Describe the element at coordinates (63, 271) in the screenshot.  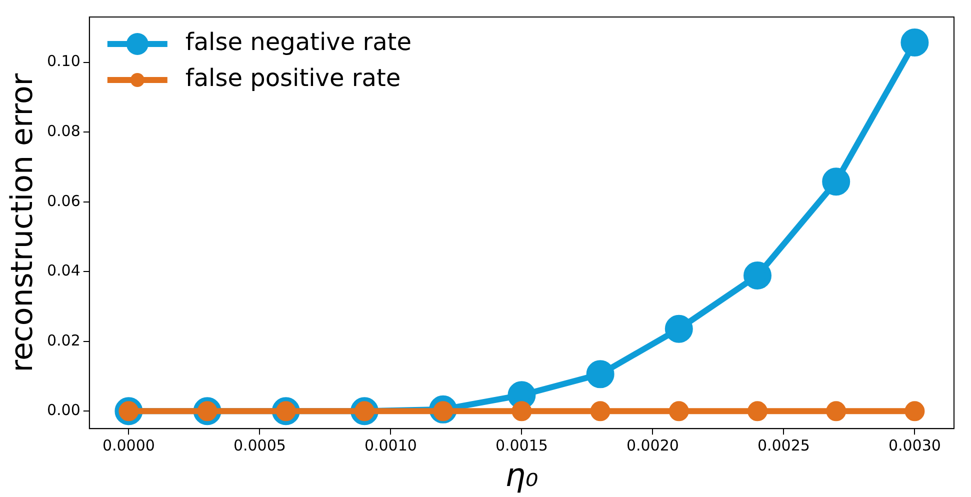
I see `y-tick-label: 0.04` at that location.